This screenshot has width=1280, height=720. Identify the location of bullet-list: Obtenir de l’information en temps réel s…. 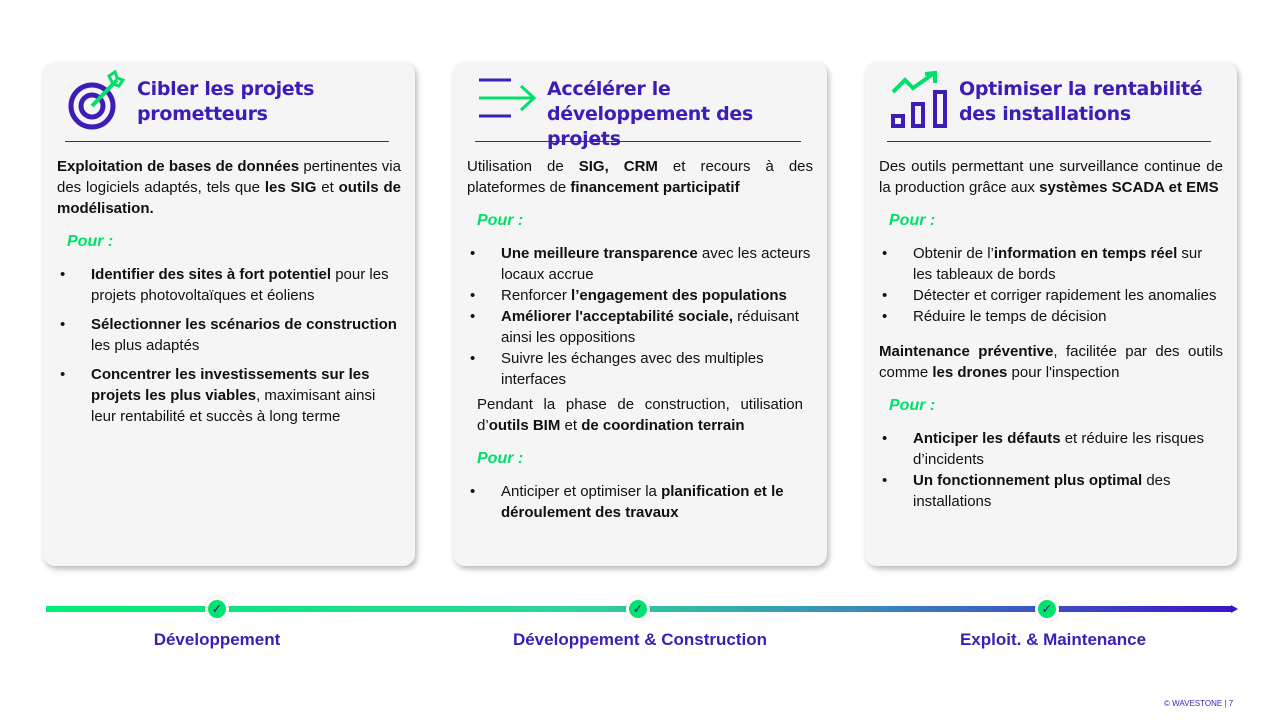
(1051, 285).